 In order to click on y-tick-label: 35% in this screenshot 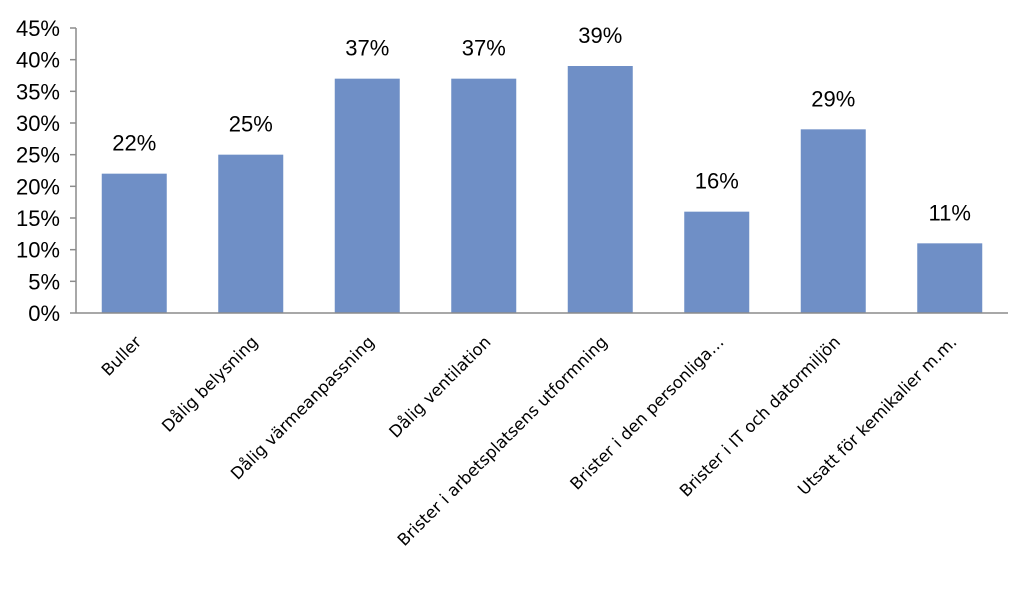, I will do `click(38, 91)`.